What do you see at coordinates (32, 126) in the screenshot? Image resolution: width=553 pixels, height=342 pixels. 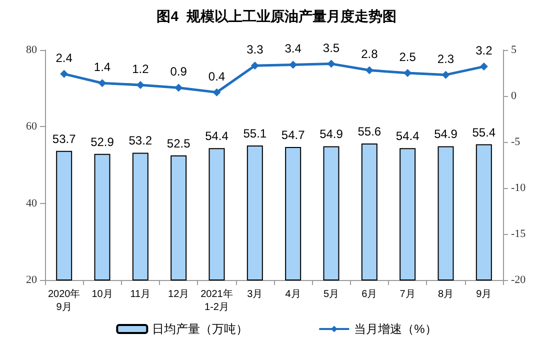 I see `y-tick-label: 60` at bounding box center [32, 126].